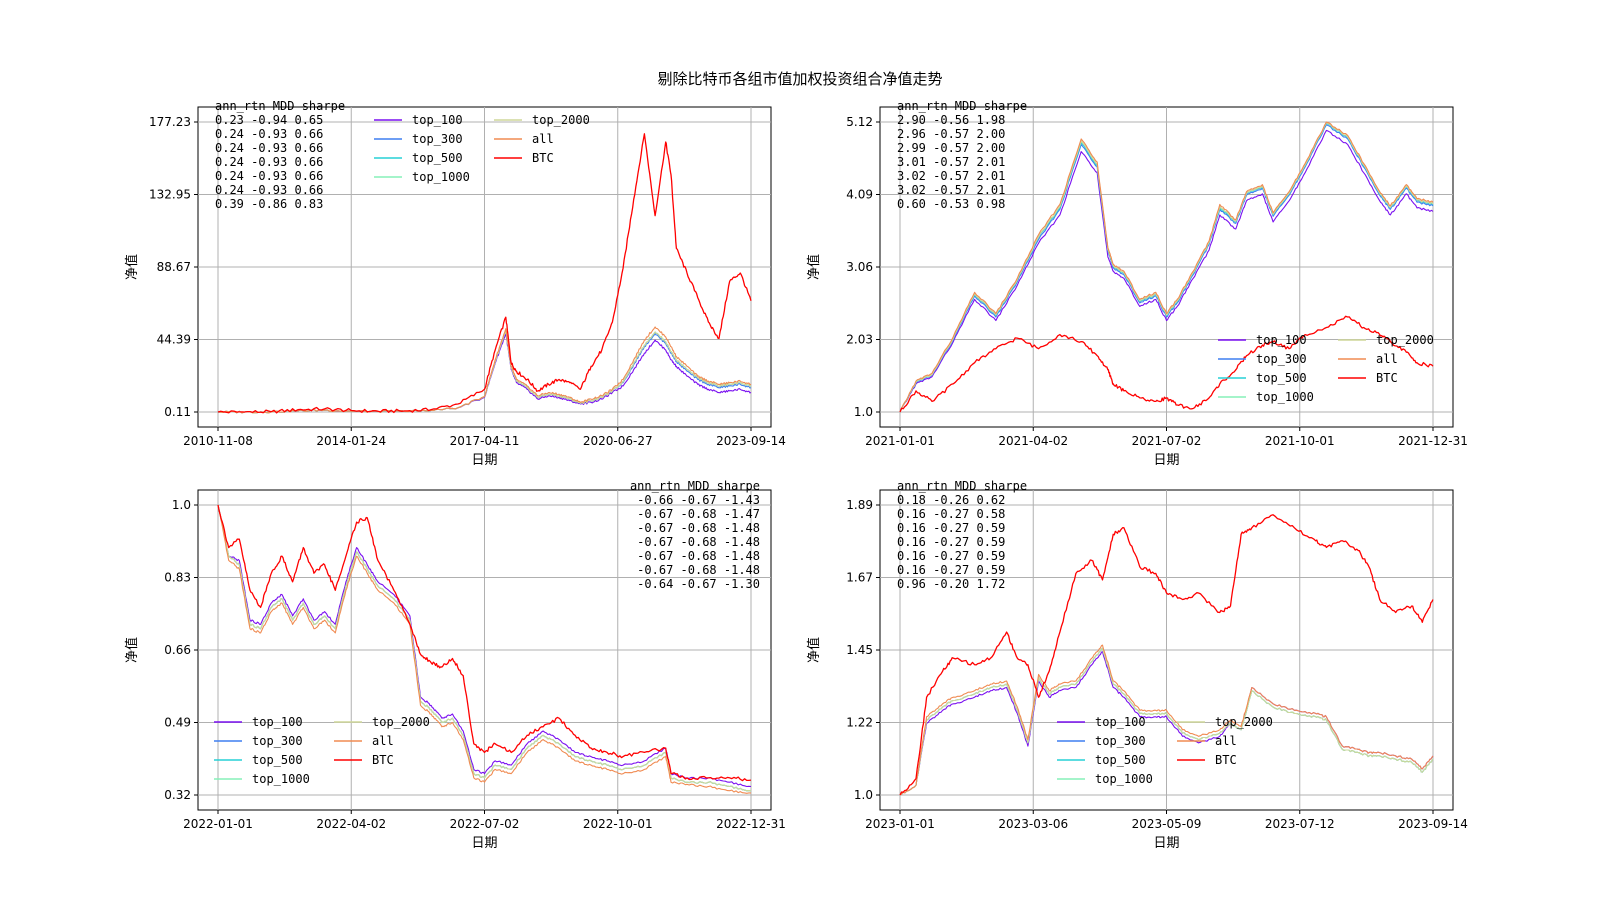  Describe the element at coordinates (269, 204) in the screenshot. I see `stats-row: 0.39 -0.86 0.83` at that location.